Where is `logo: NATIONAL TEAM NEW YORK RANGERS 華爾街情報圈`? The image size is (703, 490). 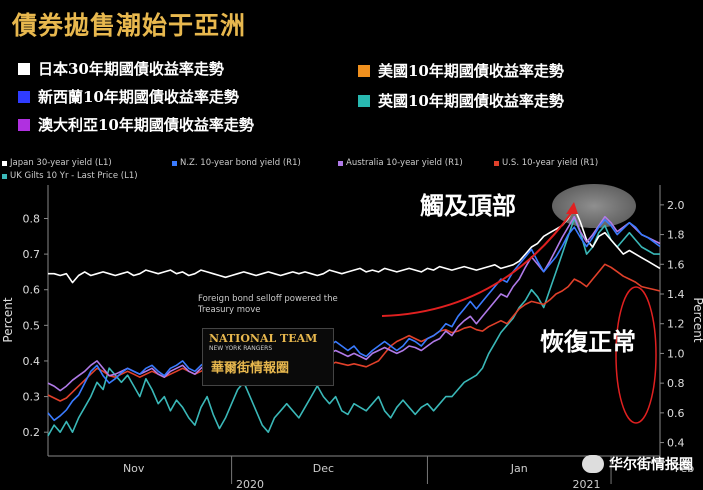
logo: NATIONAL TEAM NEW YORK RANGERS 華爾街情報圈 is located at coordinates (268, 357).